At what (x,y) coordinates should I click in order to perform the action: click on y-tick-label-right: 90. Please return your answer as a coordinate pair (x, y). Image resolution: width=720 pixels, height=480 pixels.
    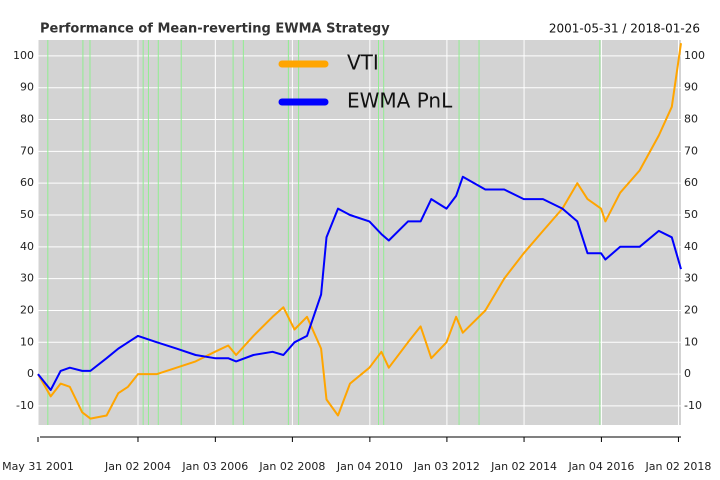
    Looking at the image, I should click on (691, 87).